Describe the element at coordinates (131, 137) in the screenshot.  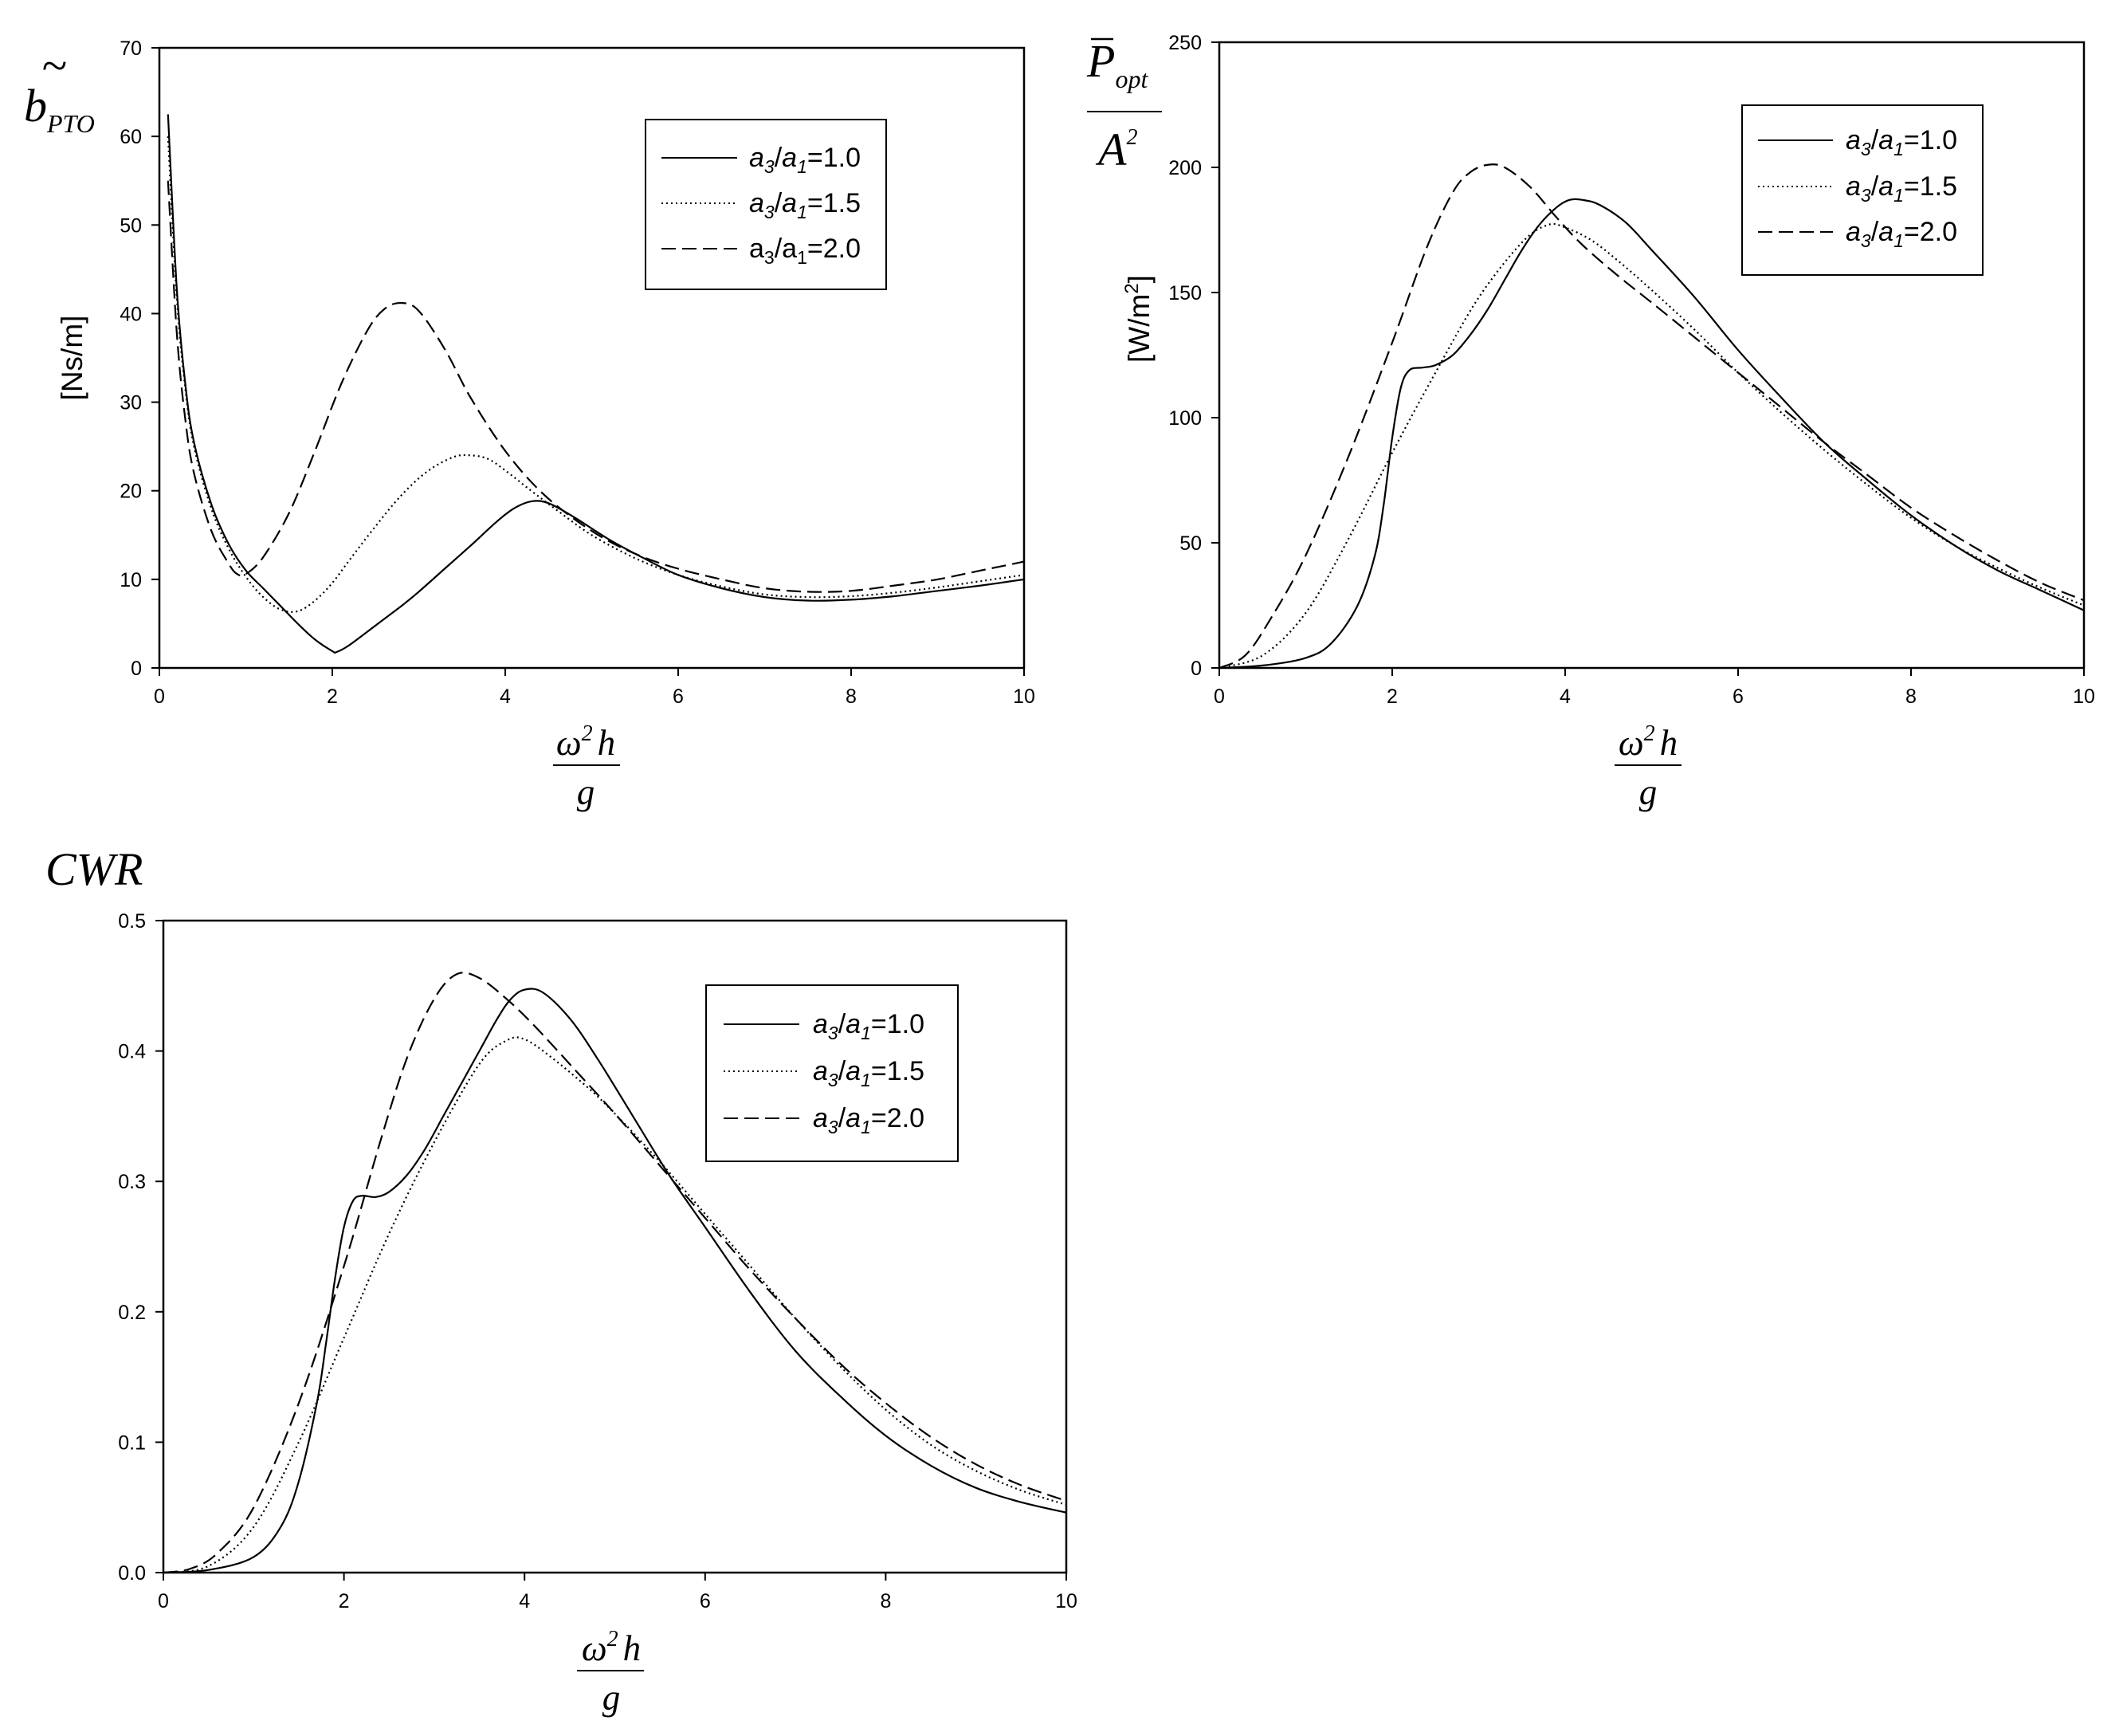
I see `y-tick-label: 60` at that location.